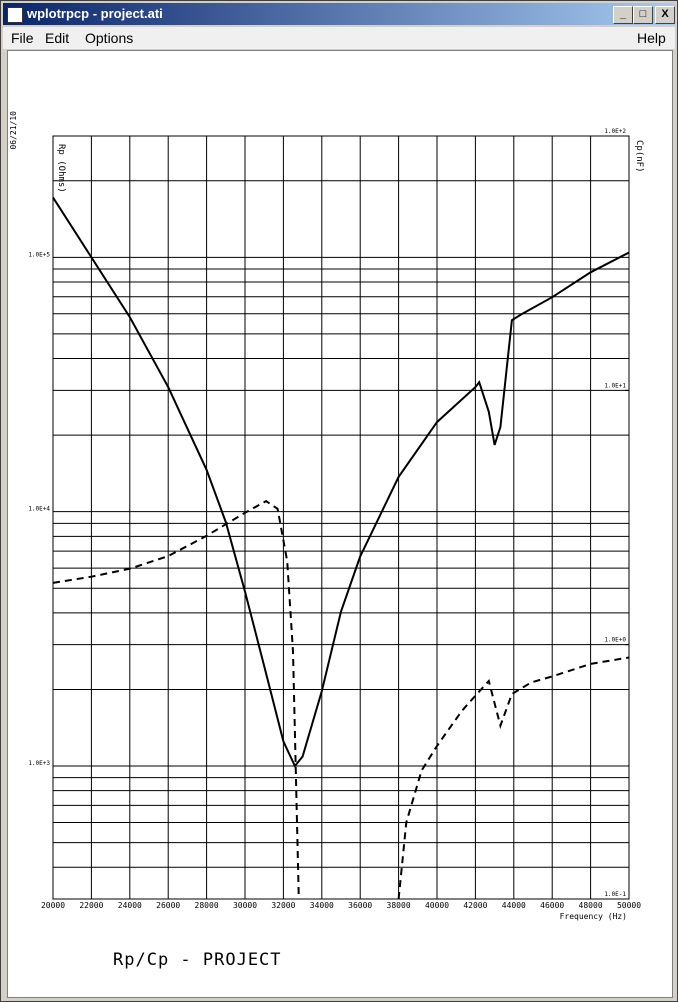 This screenshot has width=678, height=1002. Describe the element at coordinates (22, 38) in the screenshot. I see `menu-item: File` at that location.